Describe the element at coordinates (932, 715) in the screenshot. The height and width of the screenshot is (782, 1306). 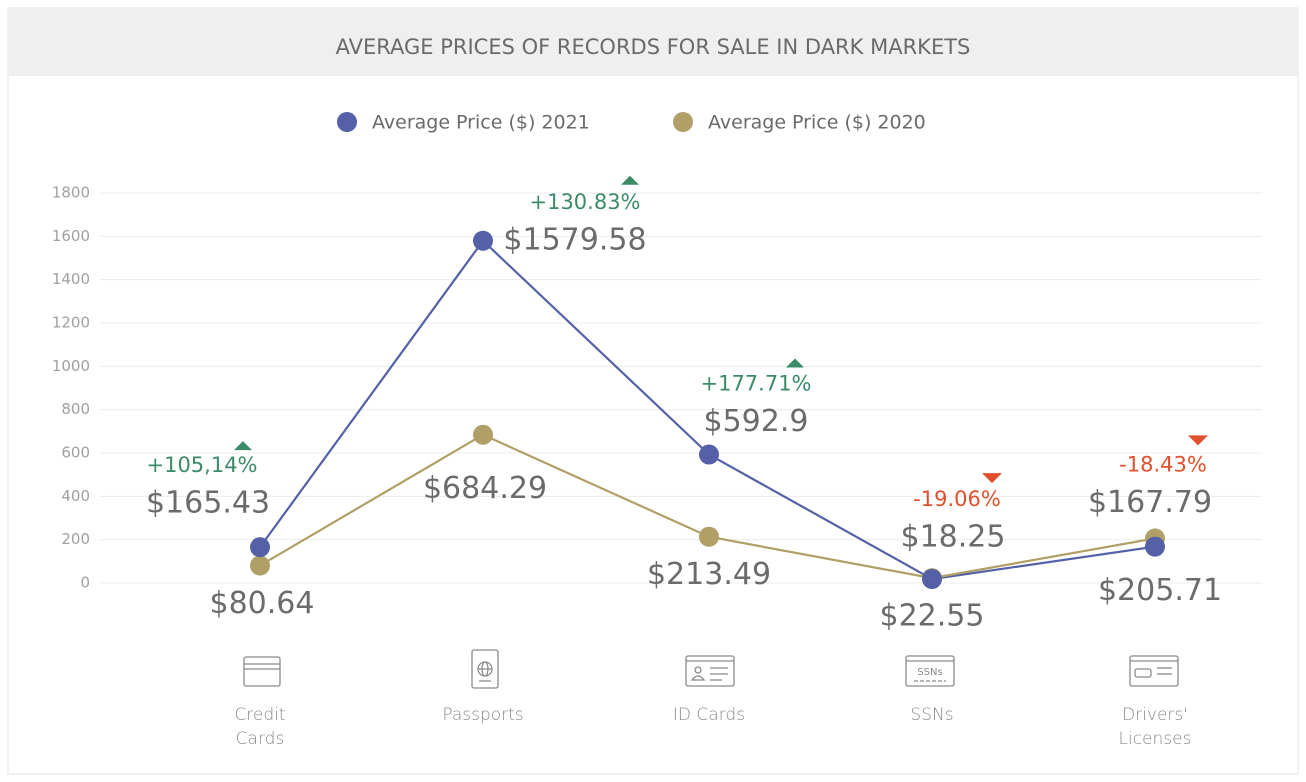
I see `x-tick-label: SSNs` at that location.